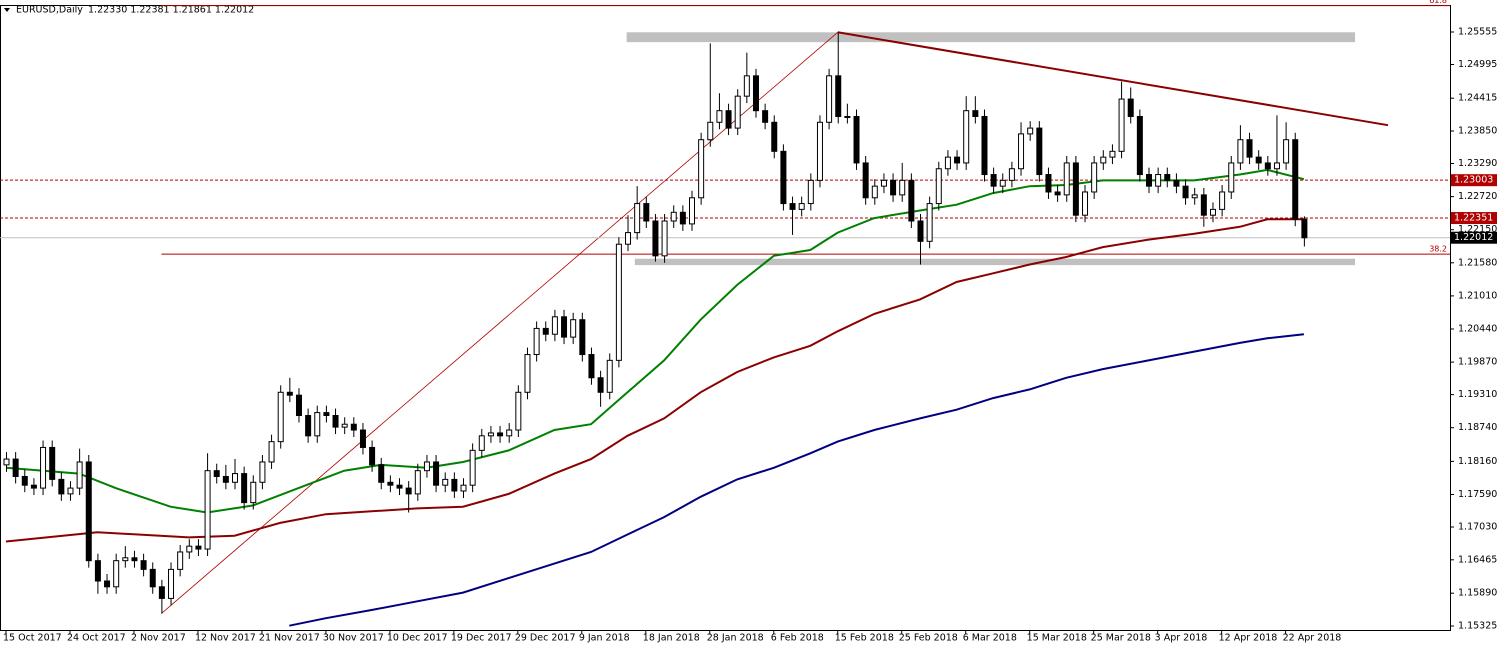  Describe the element at coordinates (158, 638) in the screenshot. I see `x-tick-label: 2 Nov 2017` at that location.